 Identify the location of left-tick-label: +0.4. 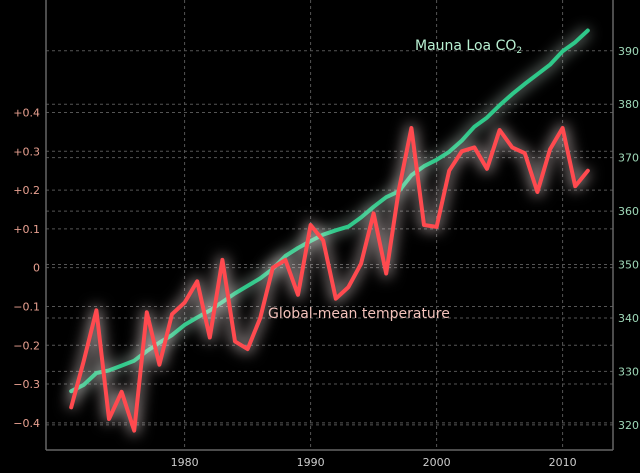
(26, 113).